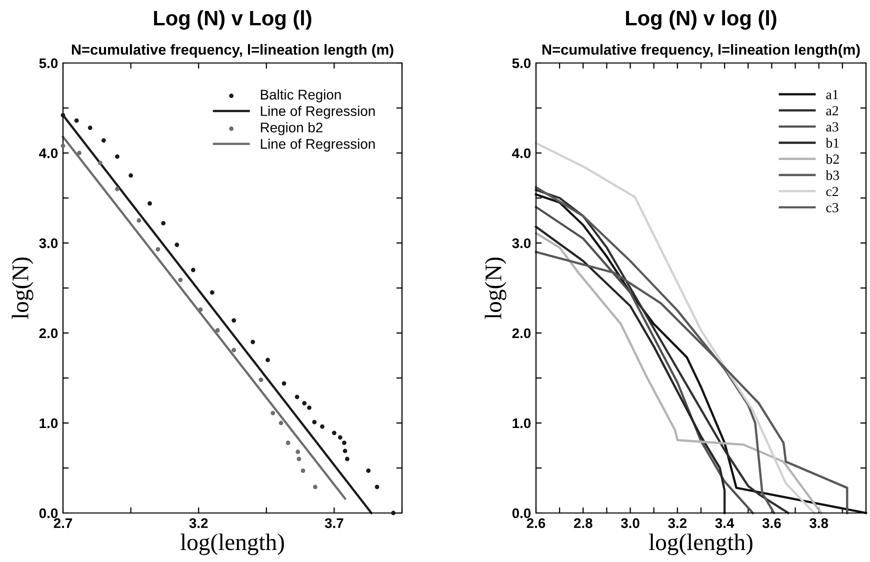 This screenshot has width=870, height=562. What do you see at coordinates (833, 175) in the screenshot?
I see `legend-label: b3` at bounding box center [833, 175].